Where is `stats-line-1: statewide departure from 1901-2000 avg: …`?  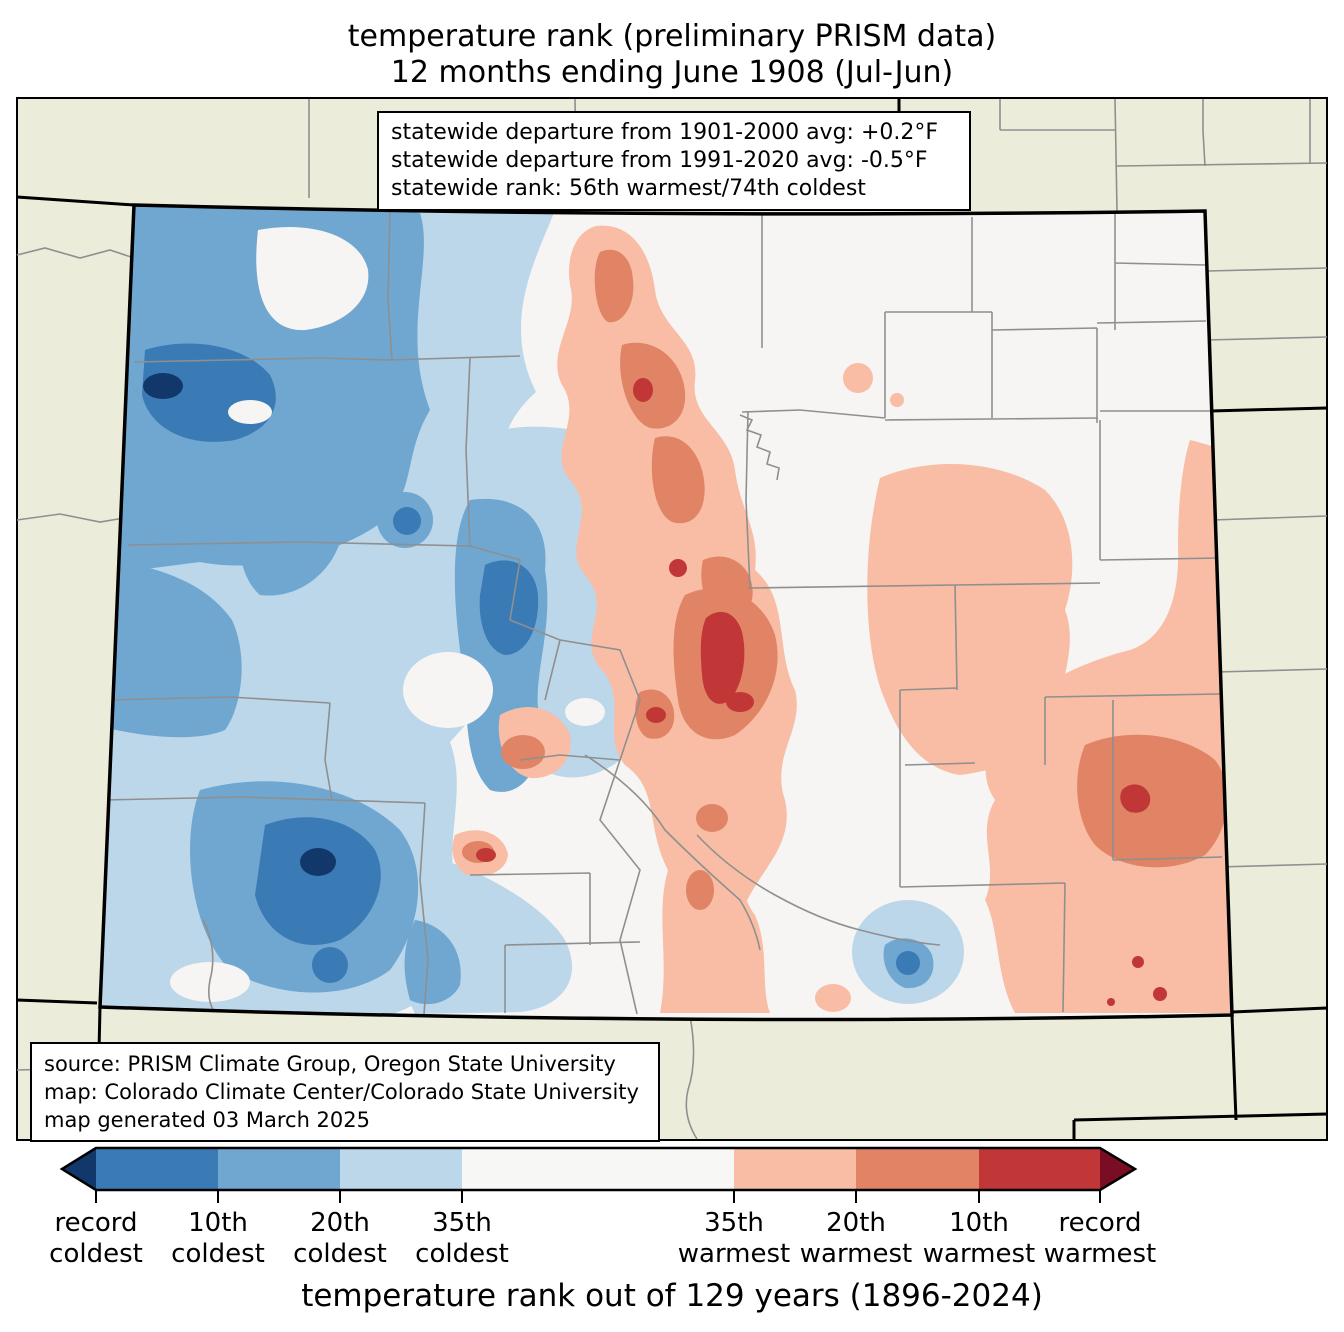 stats-line-1: statewide departure from 1901-2000 avg: … is located at coordinates (665, 132).